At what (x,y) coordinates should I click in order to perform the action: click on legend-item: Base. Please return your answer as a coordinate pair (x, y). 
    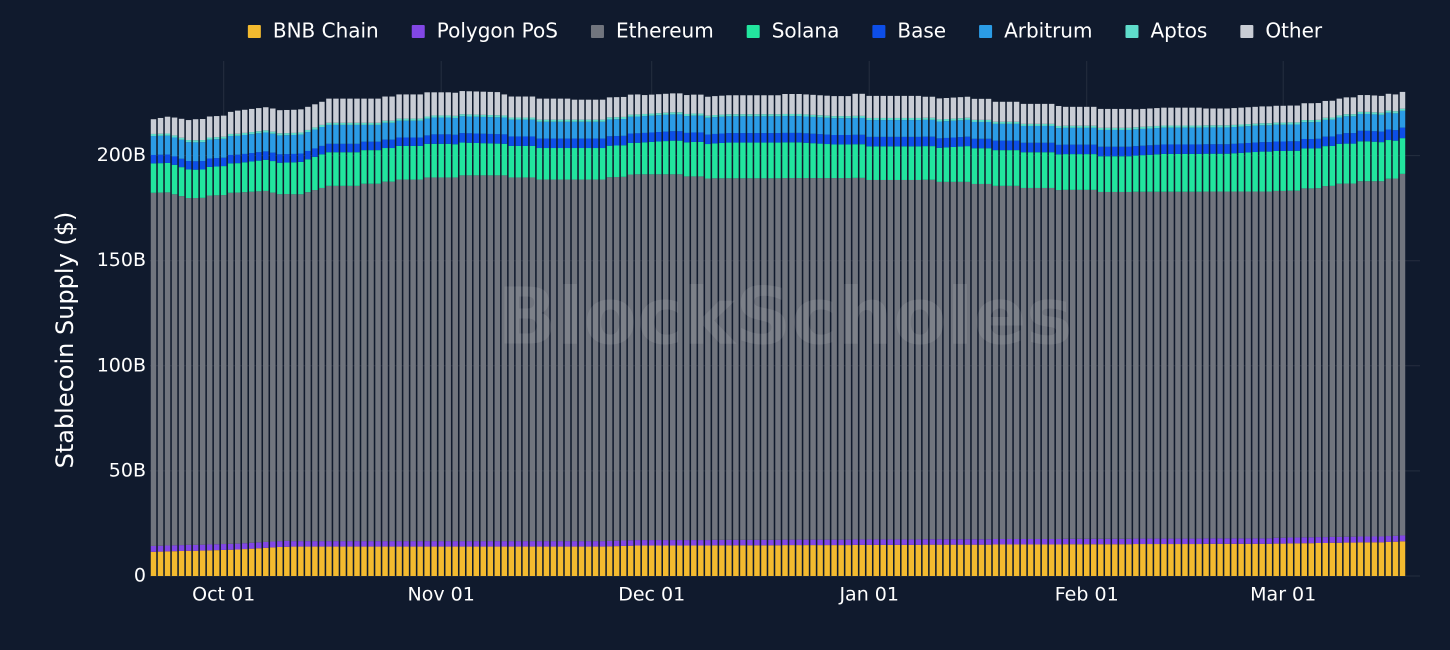
    Looking at the image, I should click on (909, 31).